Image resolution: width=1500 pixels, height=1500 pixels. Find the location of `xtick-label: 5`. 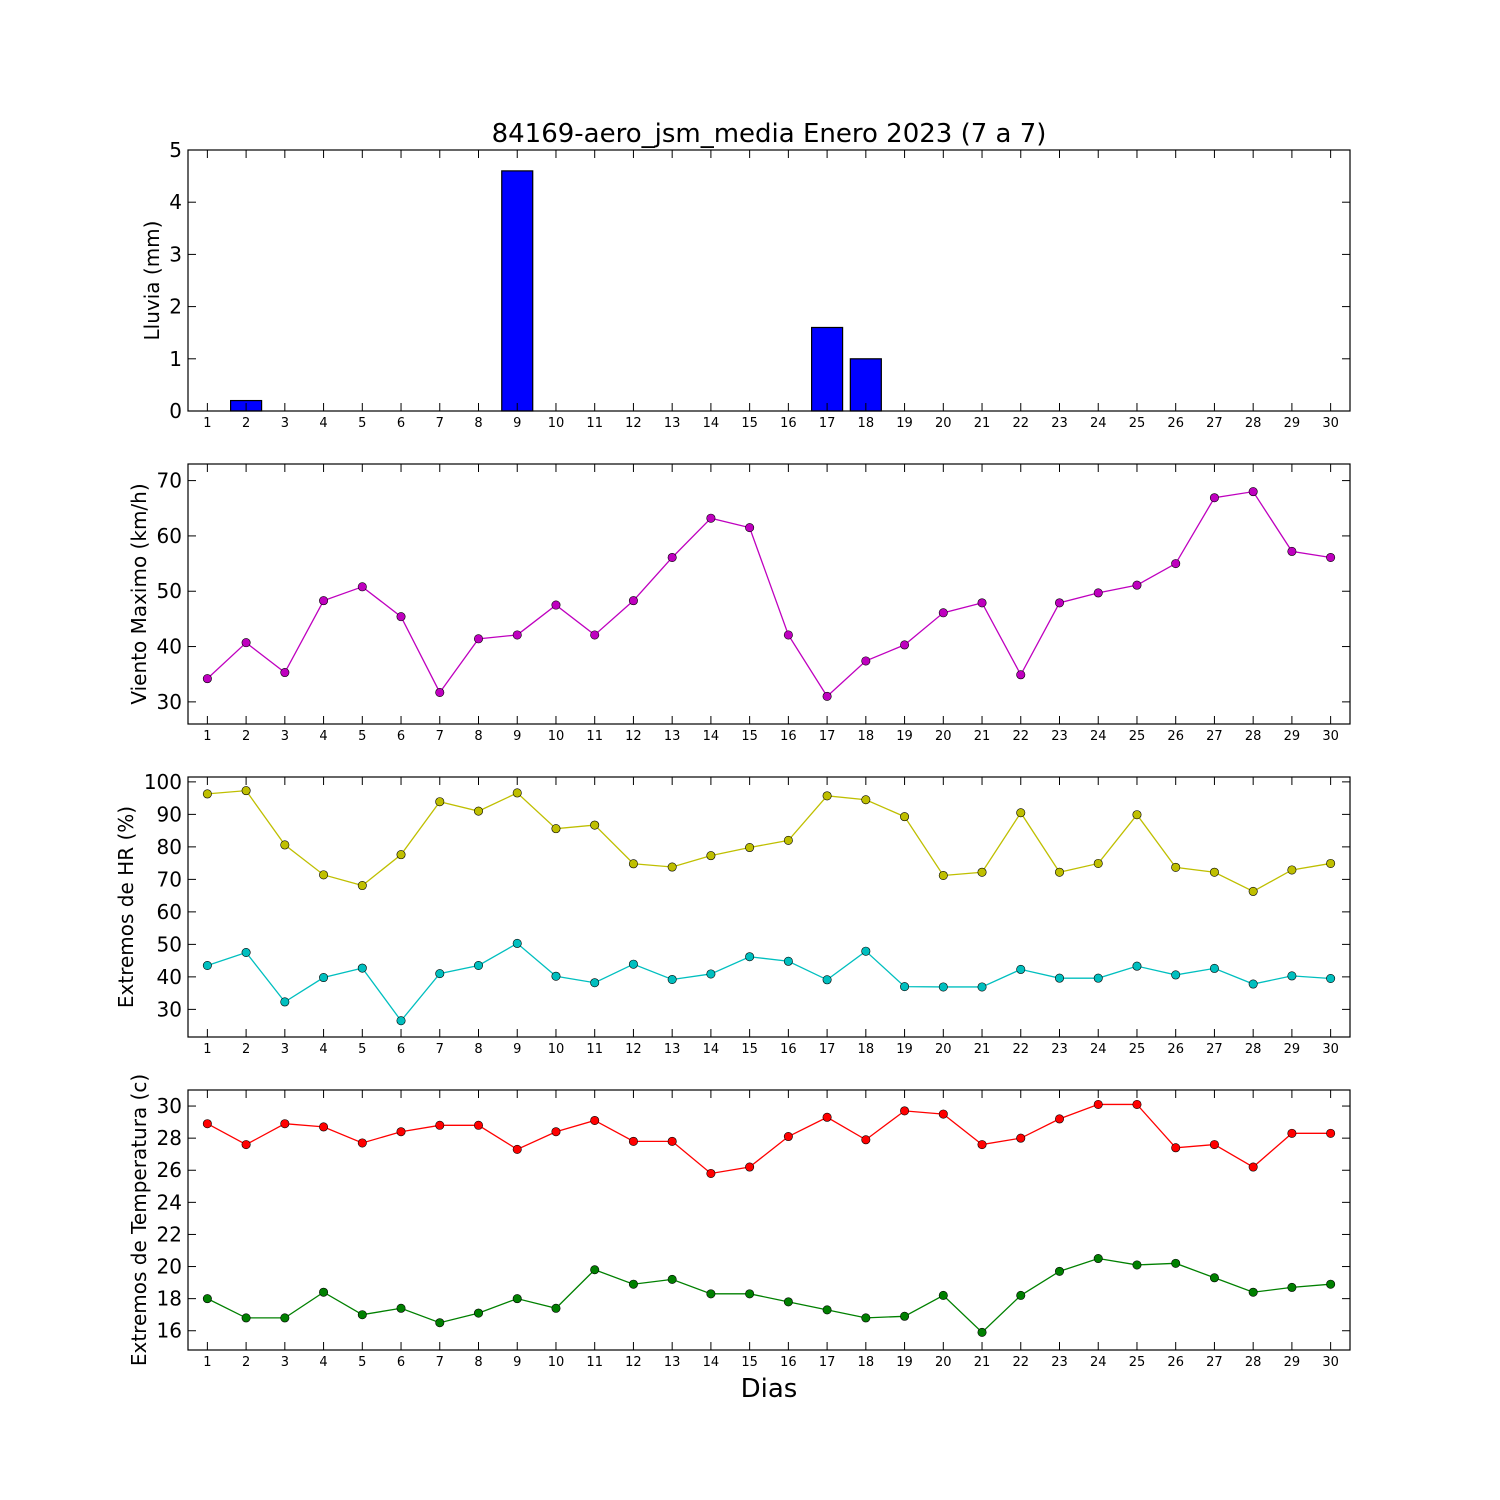

xtick-label: 5 is located at coordinates (362, 1362).